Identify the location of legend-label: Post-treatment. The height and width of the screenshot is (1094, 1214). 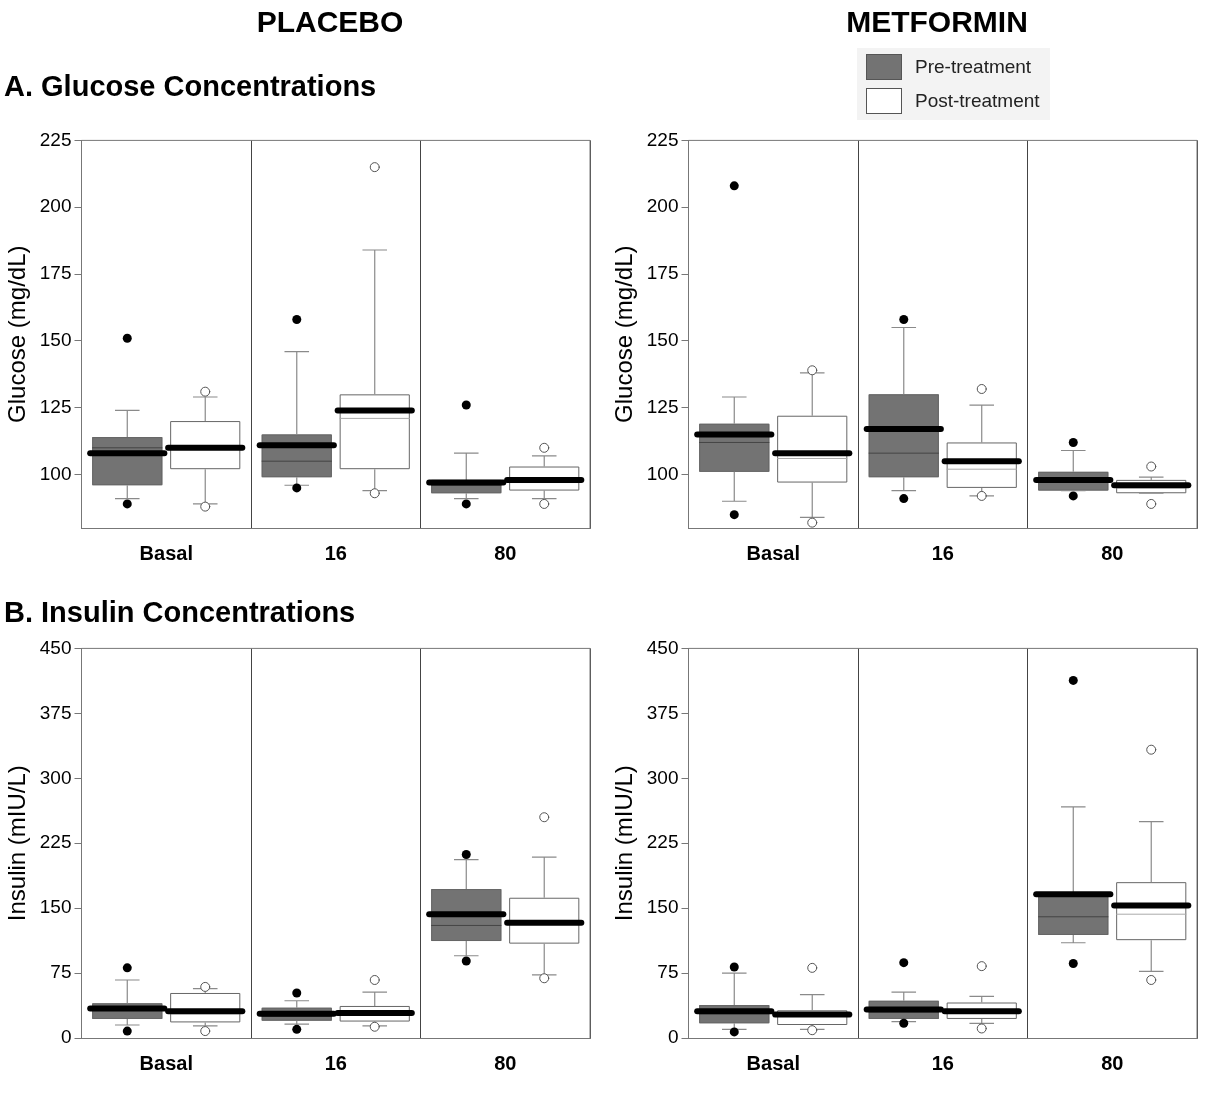
(977, 101).